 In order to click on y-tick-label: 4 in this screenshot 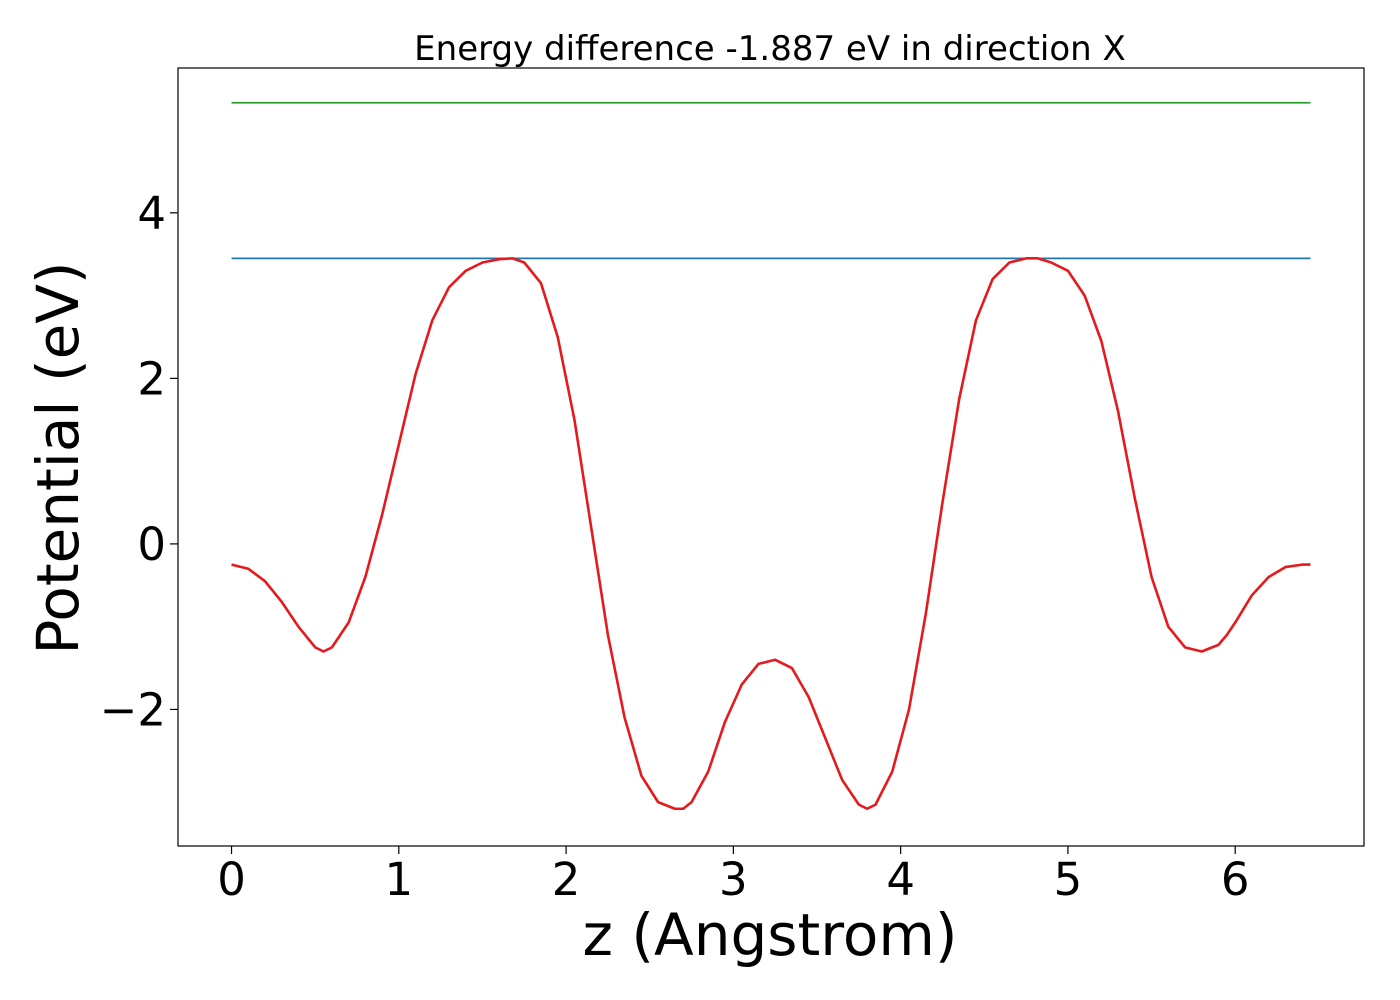, I will do `click(151, 213)`.